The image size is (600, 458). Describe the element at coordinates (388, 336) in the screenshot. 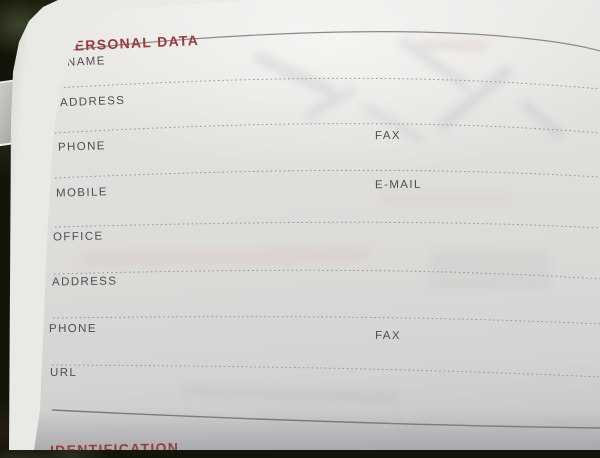

I see `field-label-fax-2: FAX` at that location.